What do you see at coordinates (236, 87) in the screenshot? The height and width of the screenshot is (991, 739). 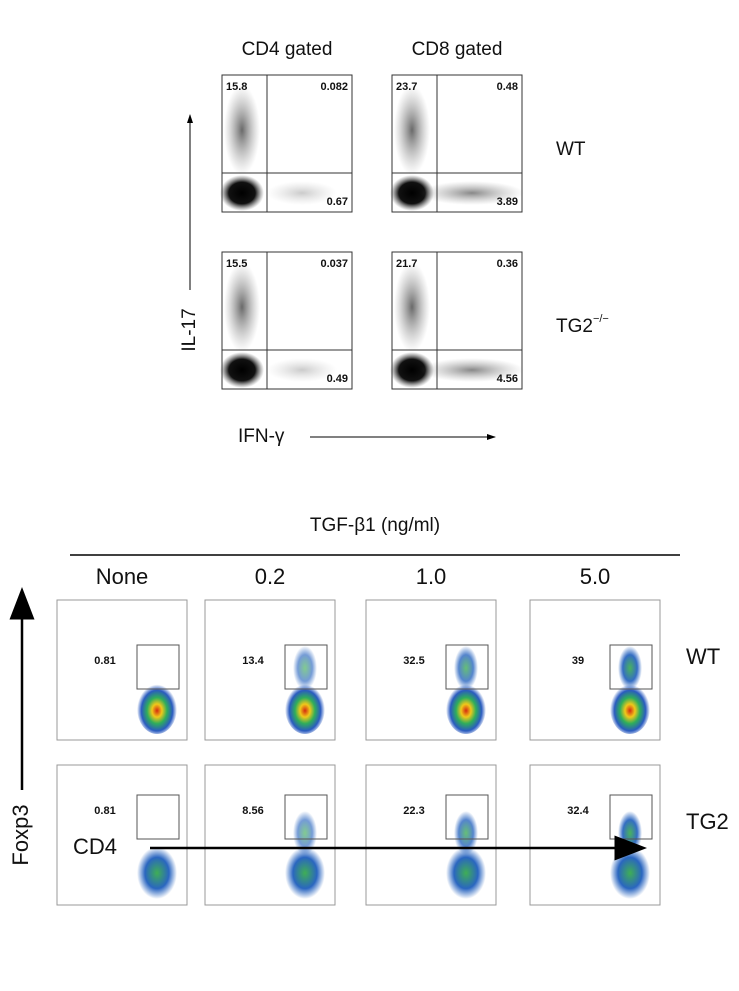 I see `quadrant-value: 15.8` at bounding box center [236, 87].